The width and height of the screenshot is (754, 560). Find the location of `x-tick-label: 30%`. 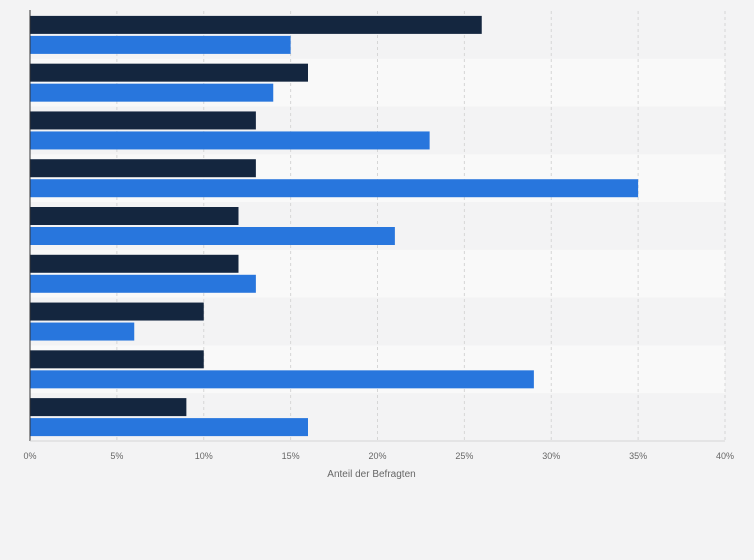

x-tick-label: 30% is located at coordinates (551, 456).